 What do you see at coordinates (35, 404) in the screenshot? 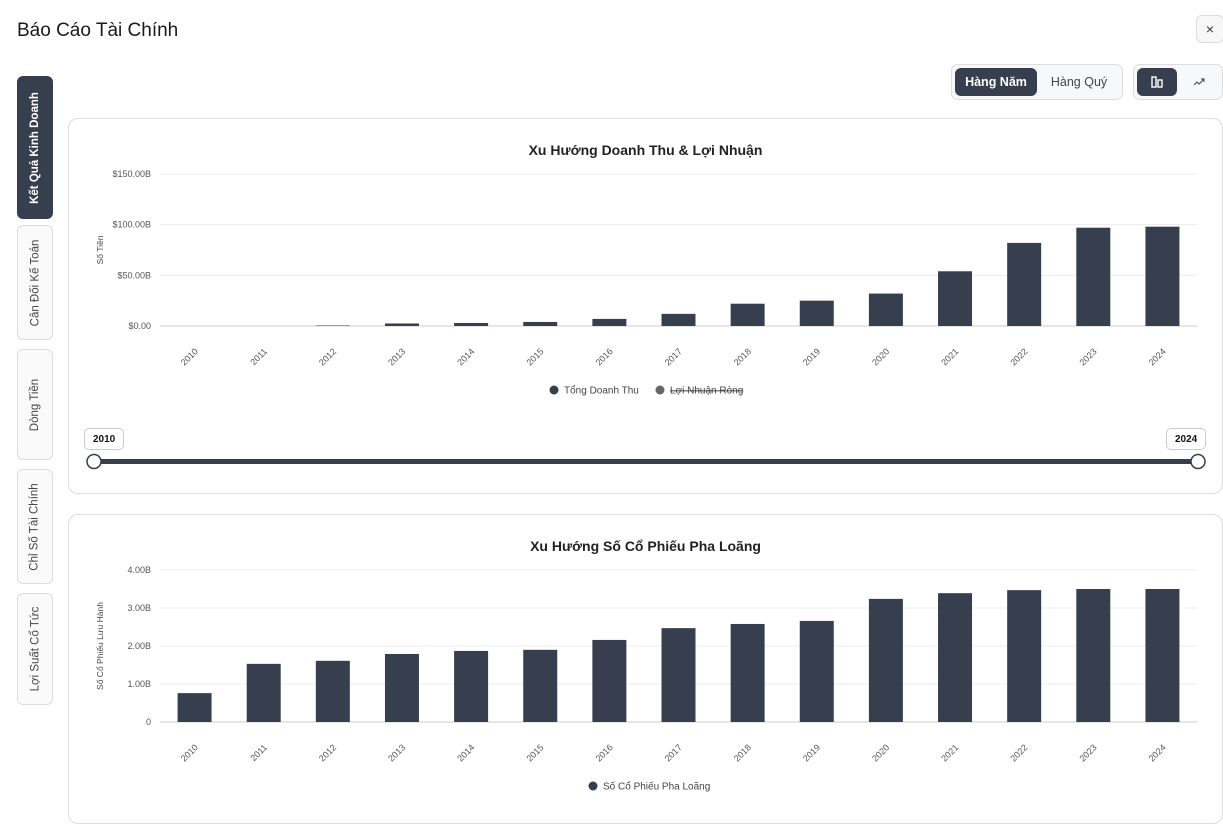
I see `sidebar-item-cashflow: Dòng Tiền` at bounding box center [35, 404].